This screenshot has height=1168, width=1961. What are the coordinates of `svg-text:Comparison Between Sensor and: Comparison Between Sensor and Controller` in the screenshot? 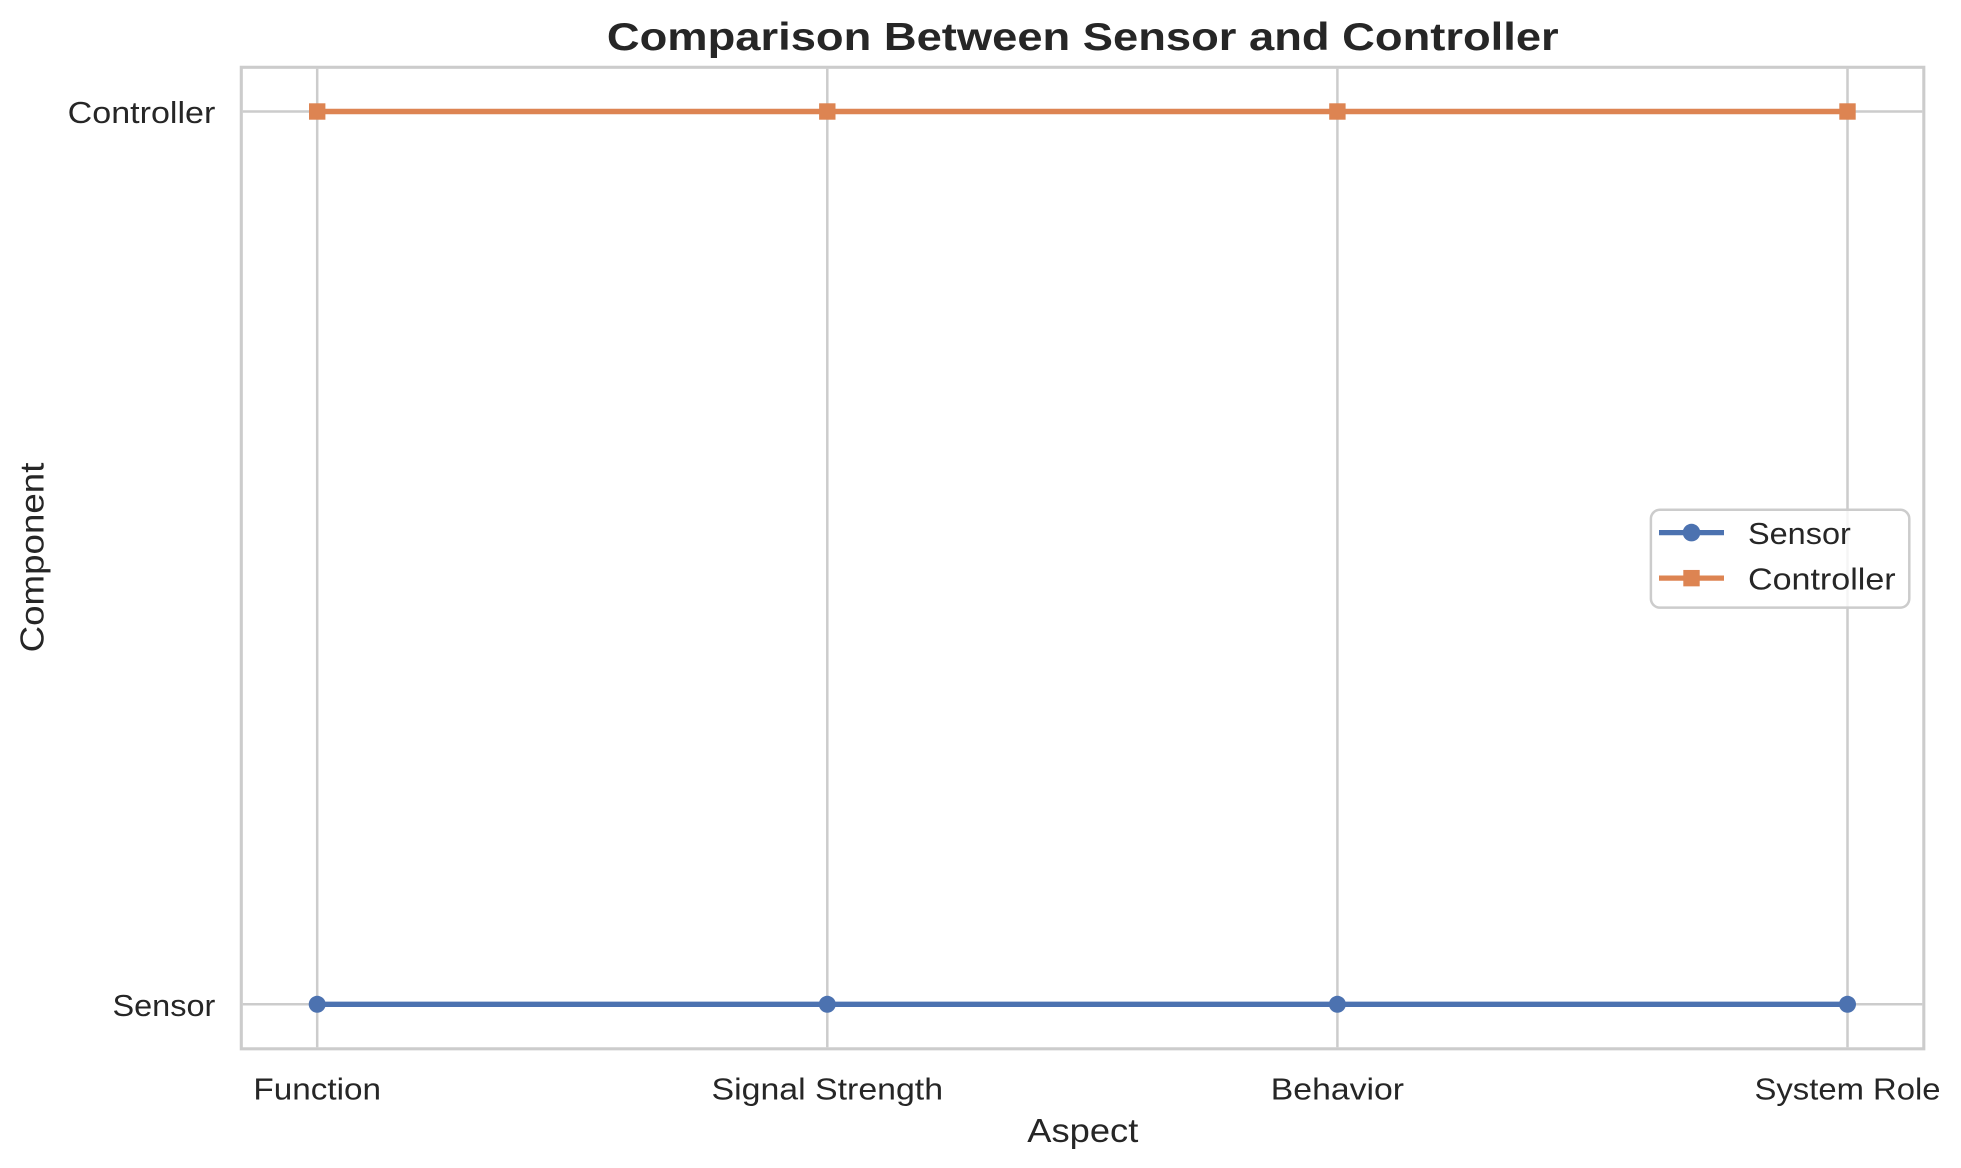 It's located at (1083, 37).